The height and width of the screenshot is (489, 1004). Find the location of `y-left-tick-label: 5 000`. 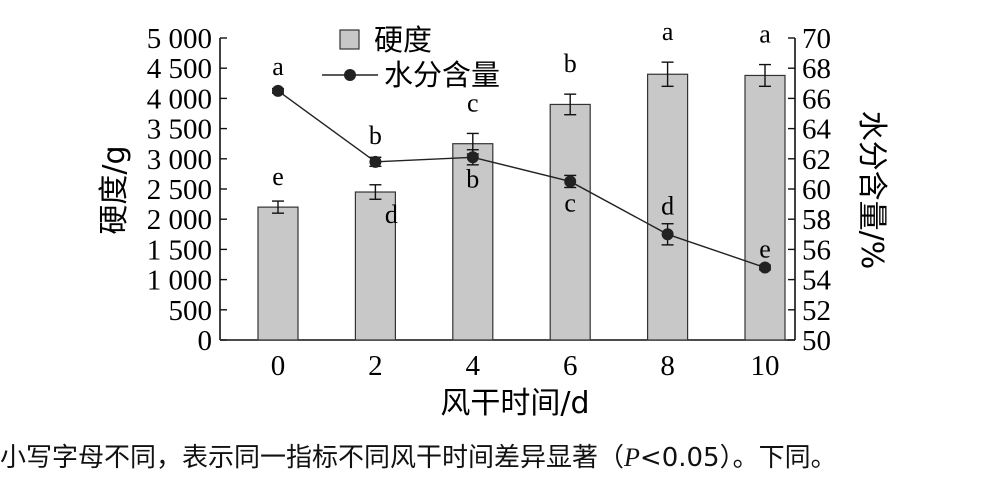

y-left-tick-label: 5 000 is located at coordinates (179, 39).